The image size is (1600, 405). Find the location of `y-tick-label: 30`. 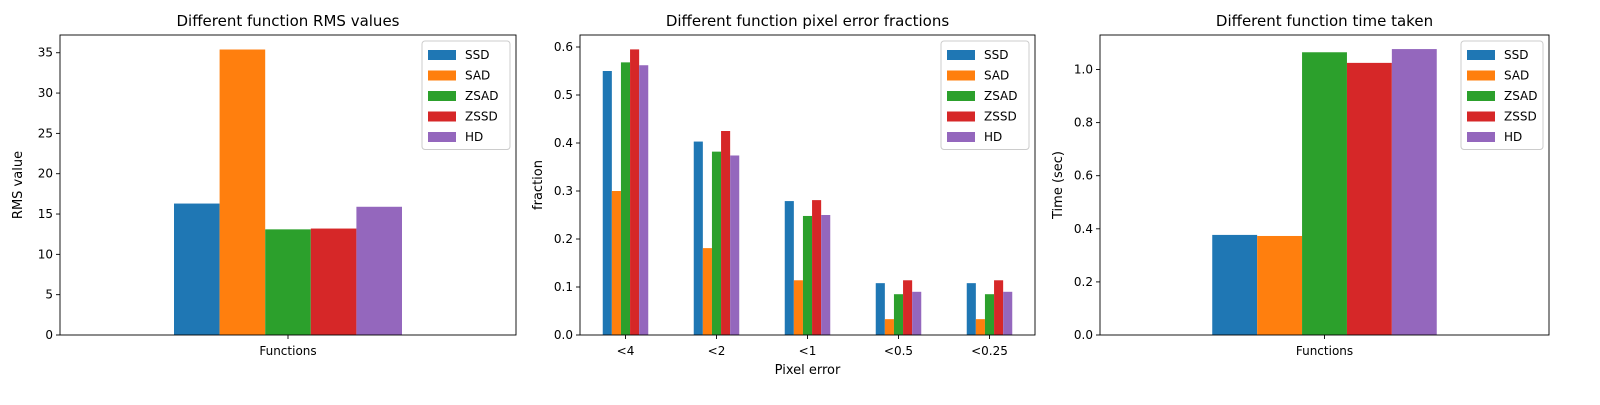

y-tick-label: 30 is located at coordinates (45, 93).